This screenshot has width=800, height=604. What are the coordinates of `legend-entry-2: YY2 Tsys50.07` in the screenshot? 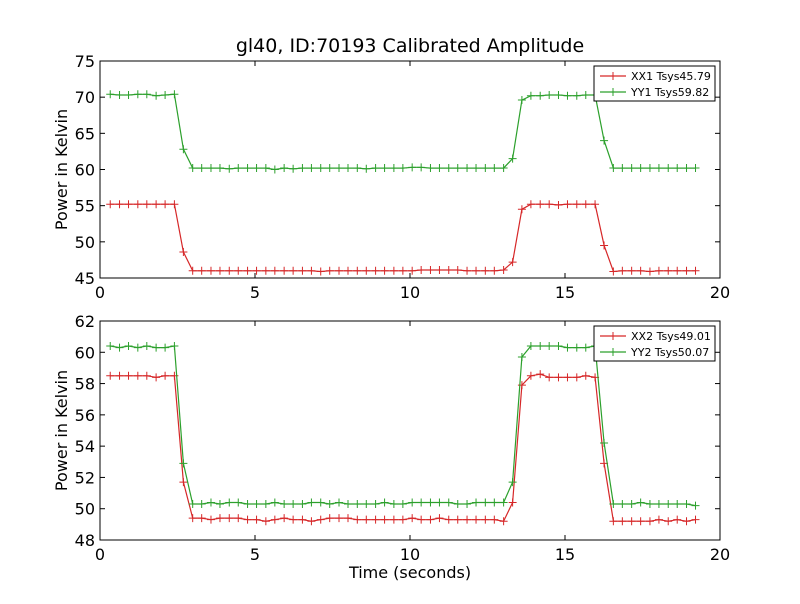 It's located at (669, 352).